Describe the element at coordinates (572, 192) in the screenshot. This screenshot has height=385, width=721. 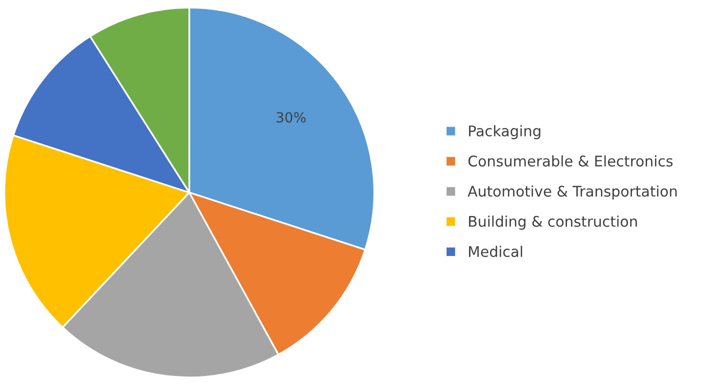
I see `legend-label: Automotive & Transportation` at that location.